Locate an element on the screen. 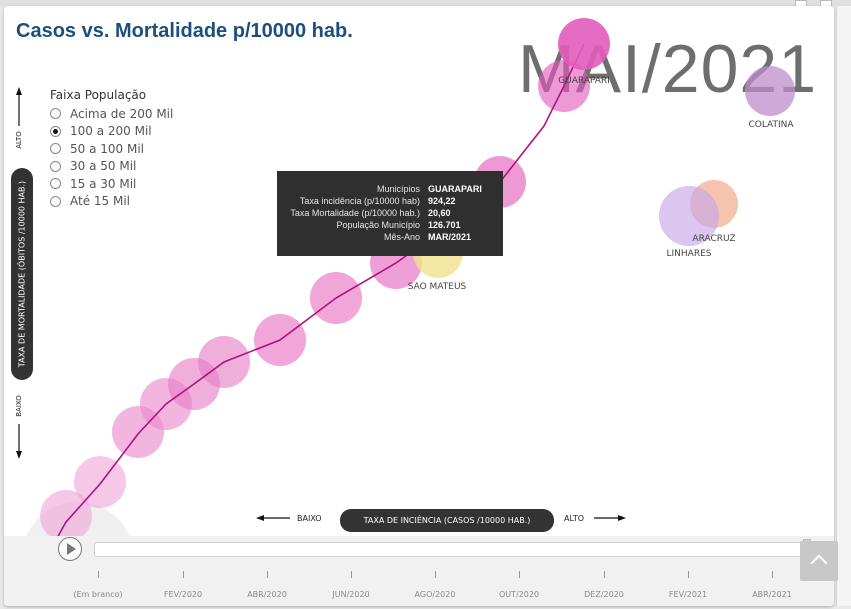  tooltip-row: Municípios GUARAPARI is located at coordinates (390, 189).